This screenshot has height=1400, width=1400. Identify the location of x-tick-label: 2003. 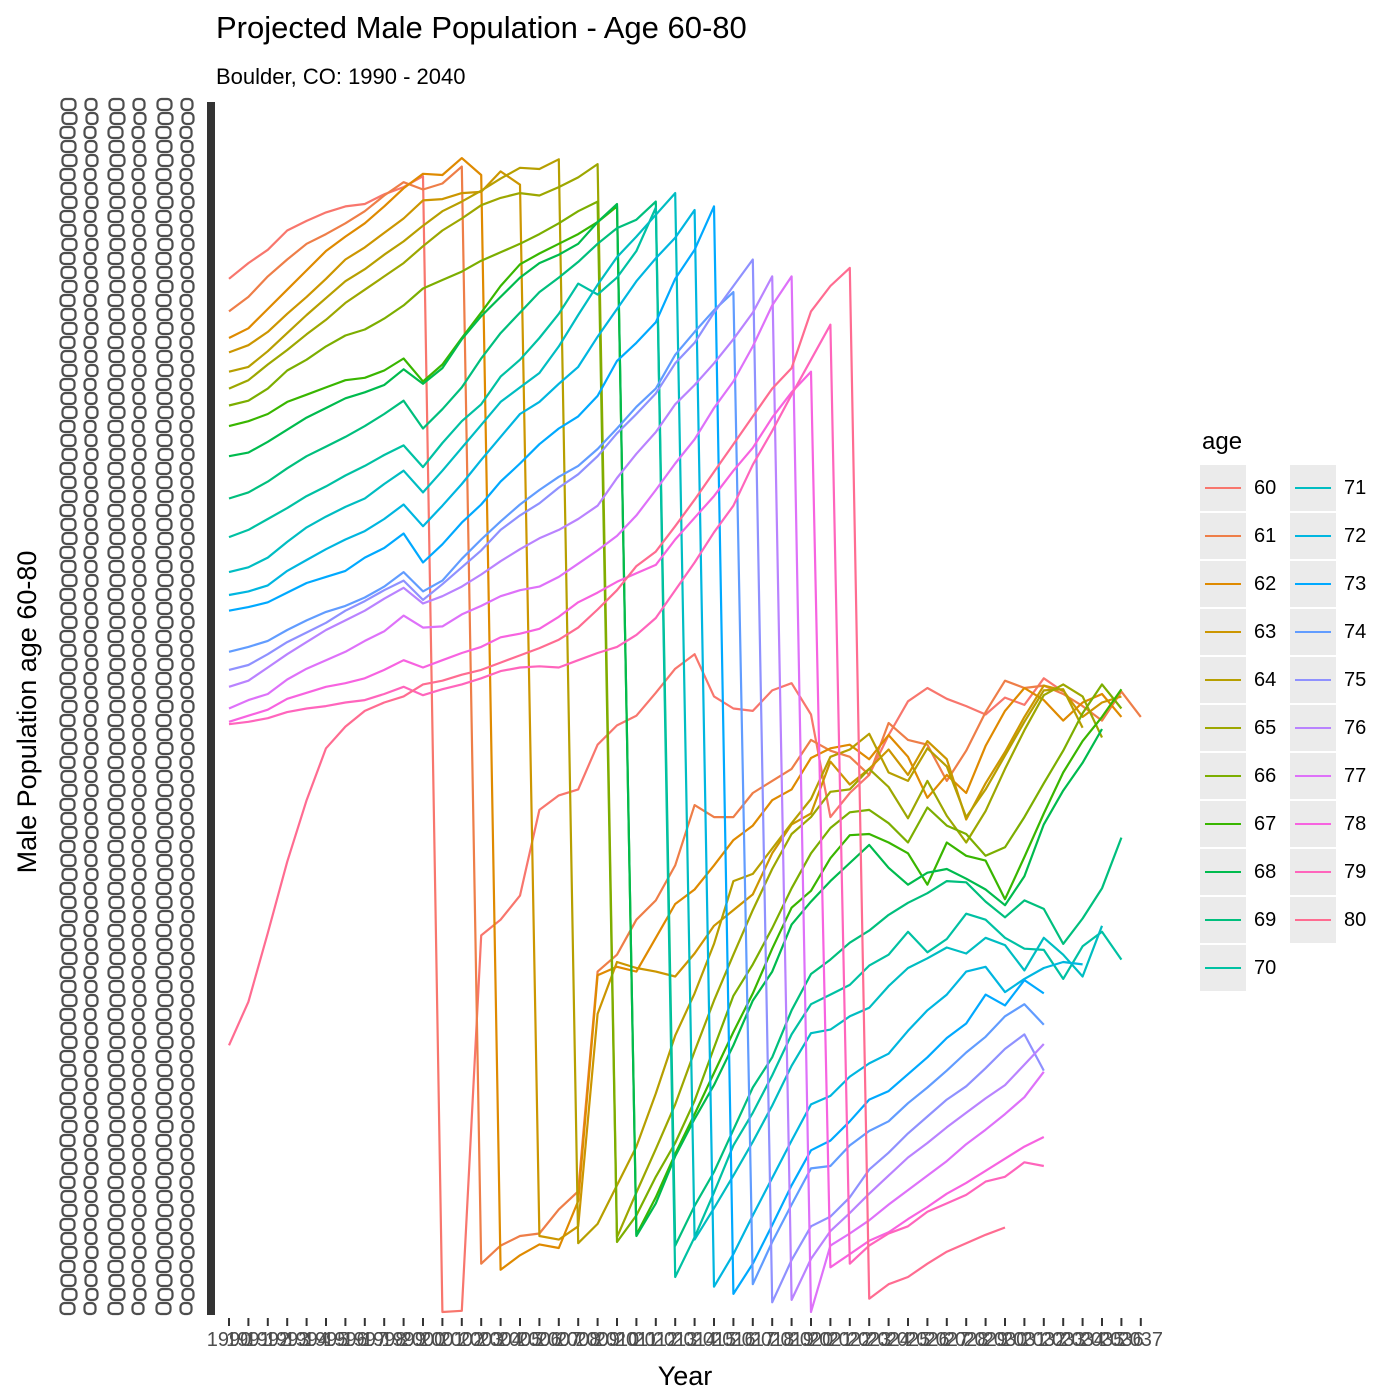
(481, 1340).